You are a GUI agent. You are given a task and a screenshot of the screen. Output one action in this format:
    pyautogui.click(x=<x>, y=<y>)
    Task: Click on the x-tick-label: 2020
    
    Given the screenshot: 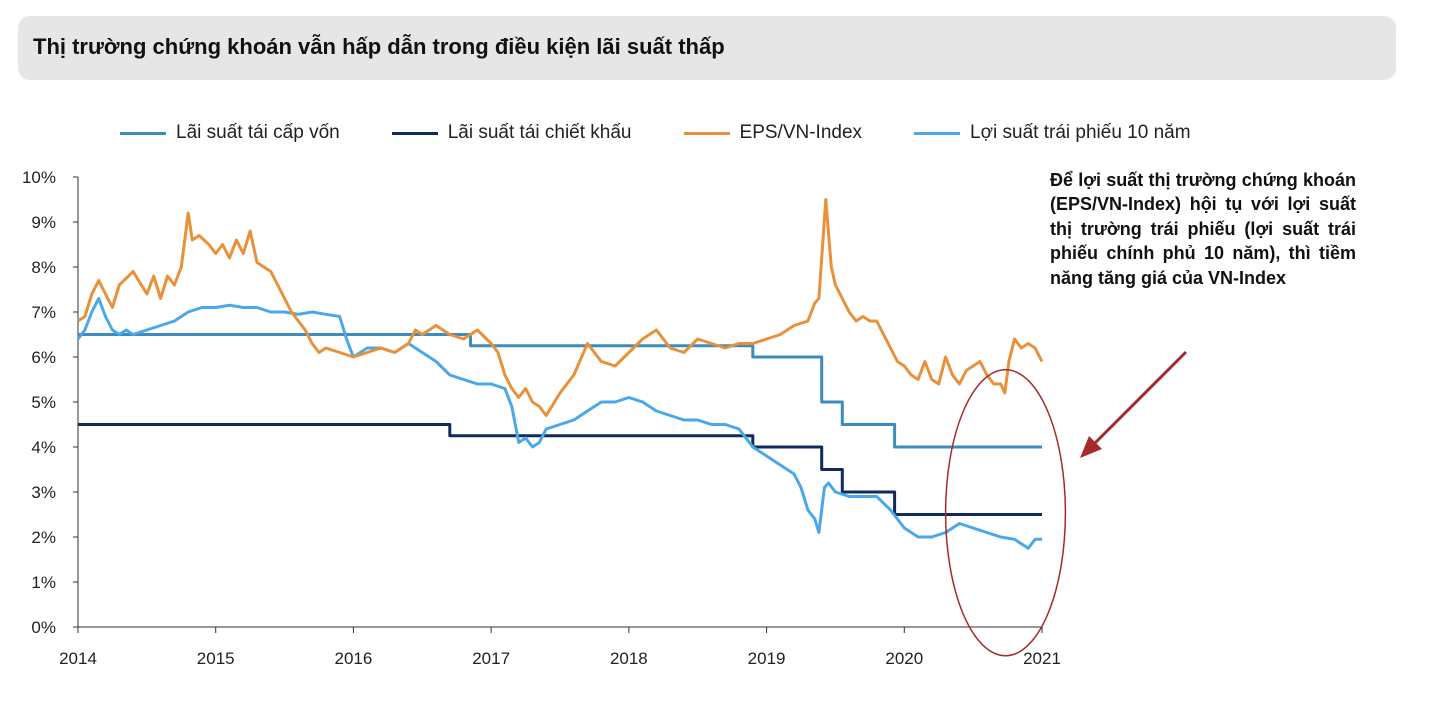 What is the action you would take?
    pyautogui.click(x=904, y=658)
    